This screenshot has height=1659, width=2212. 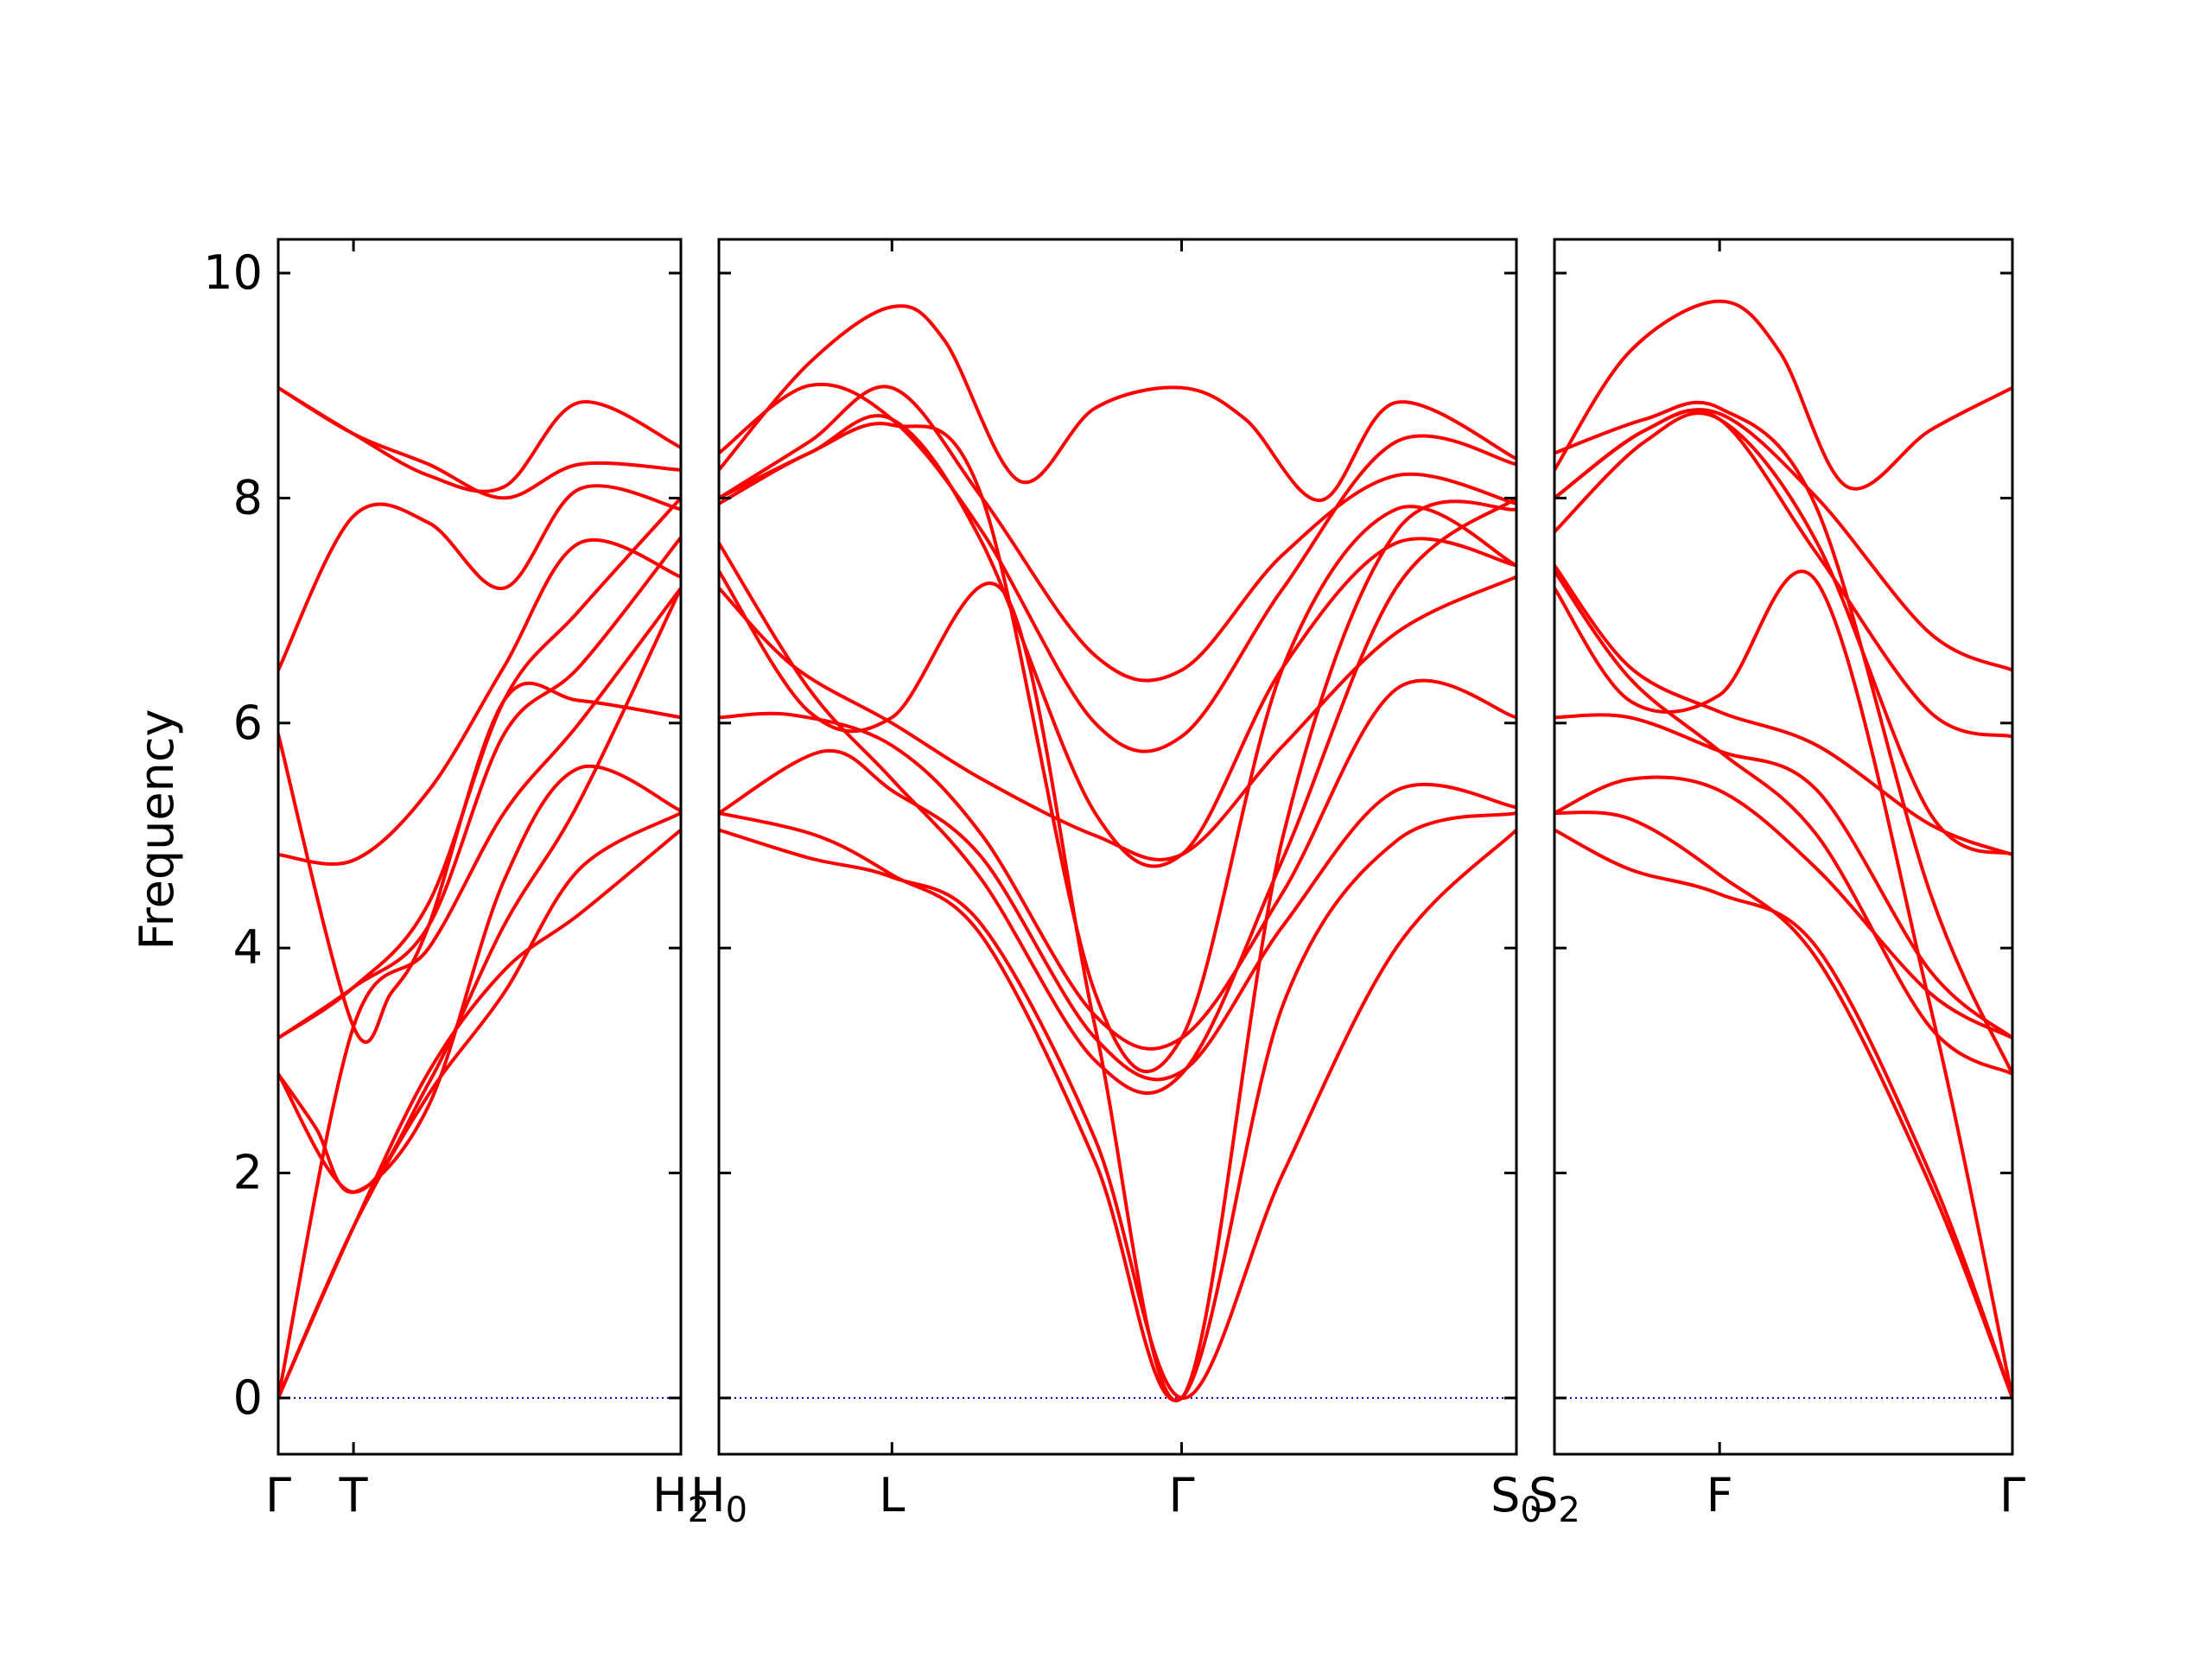 I want to click on y-tick-label: 8, so click(x=248, y=497).